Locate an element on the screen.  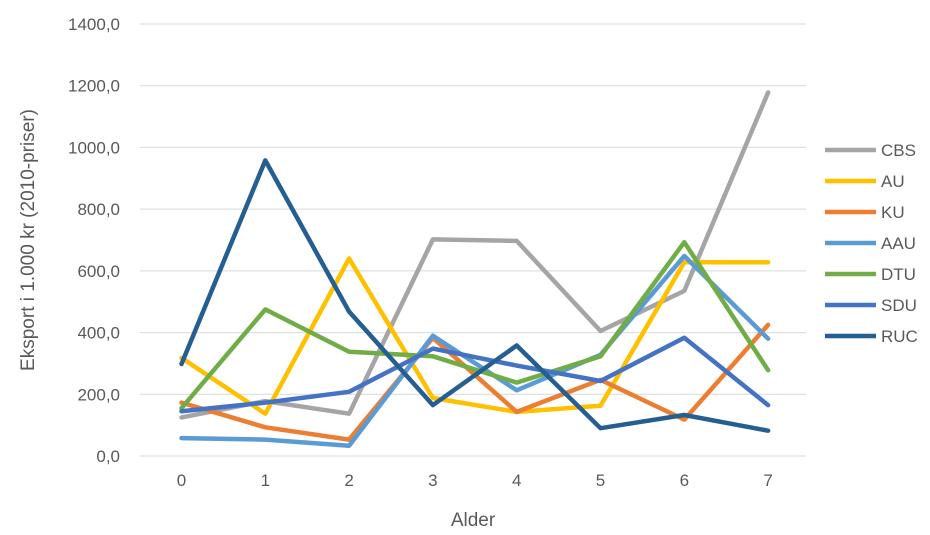
series-line-sdu is located at coordinates (475, 374).